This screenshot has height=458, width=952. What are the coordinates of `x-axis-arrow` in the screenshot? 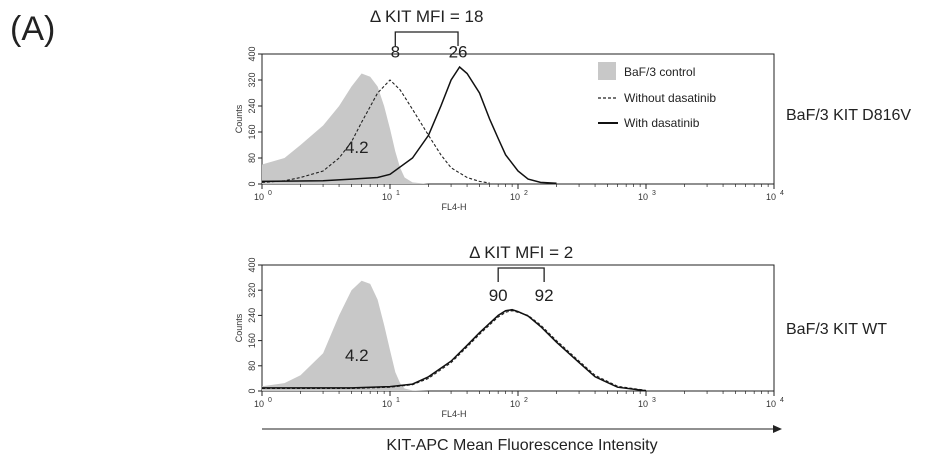 It's located at (522, 429).